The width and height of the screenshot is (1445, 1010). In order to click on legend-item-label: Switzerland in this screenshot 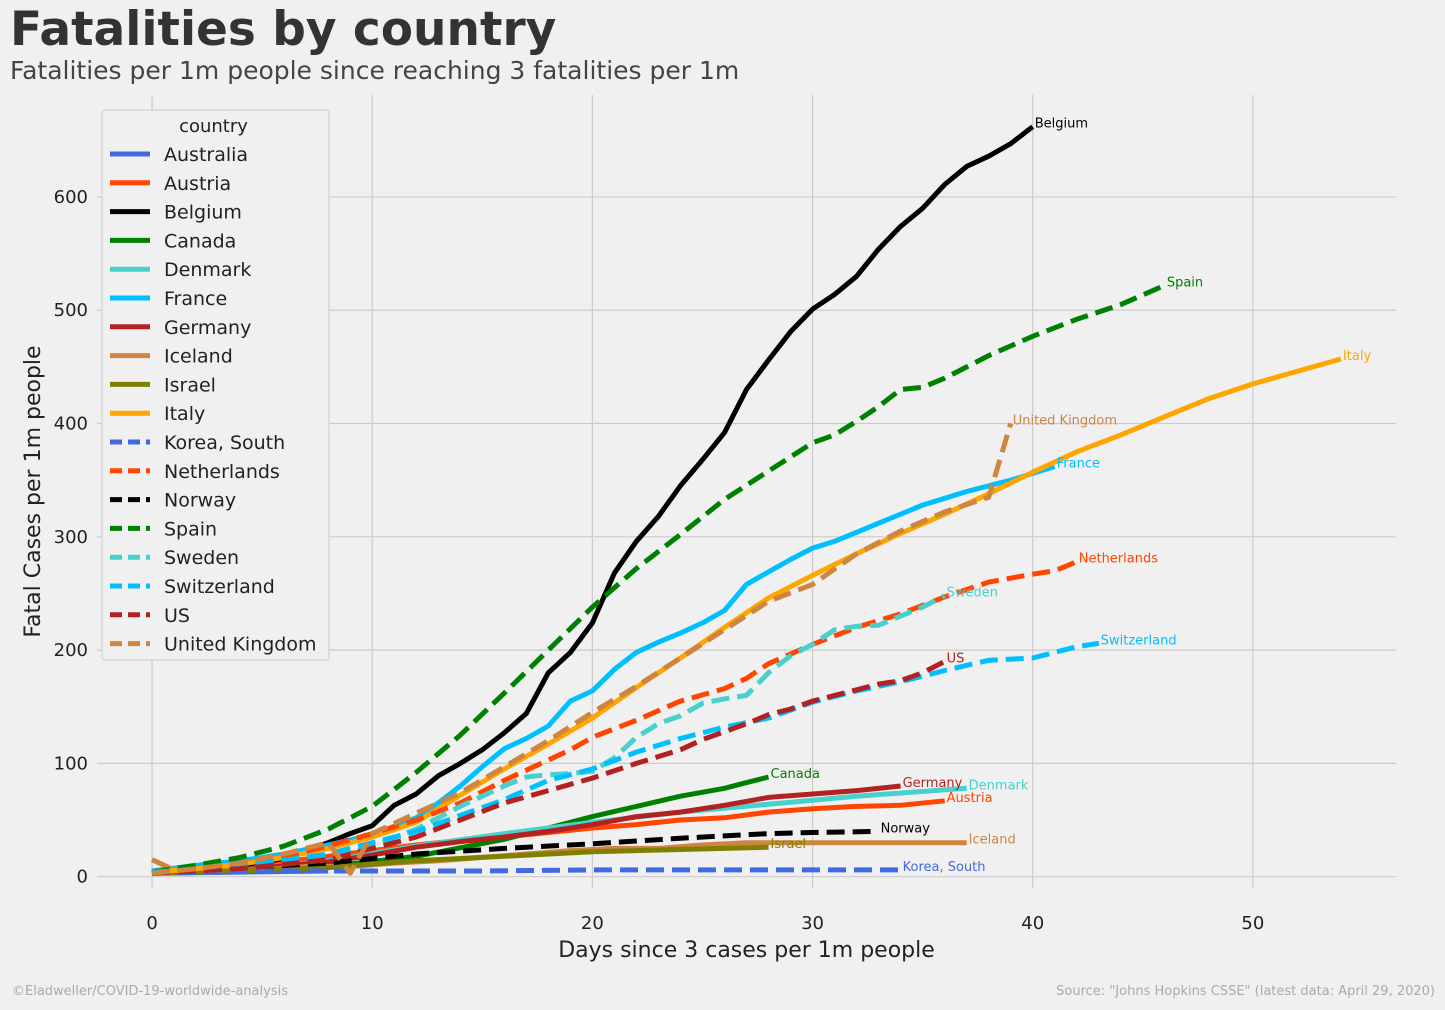, I will do `click(219, 587)`.